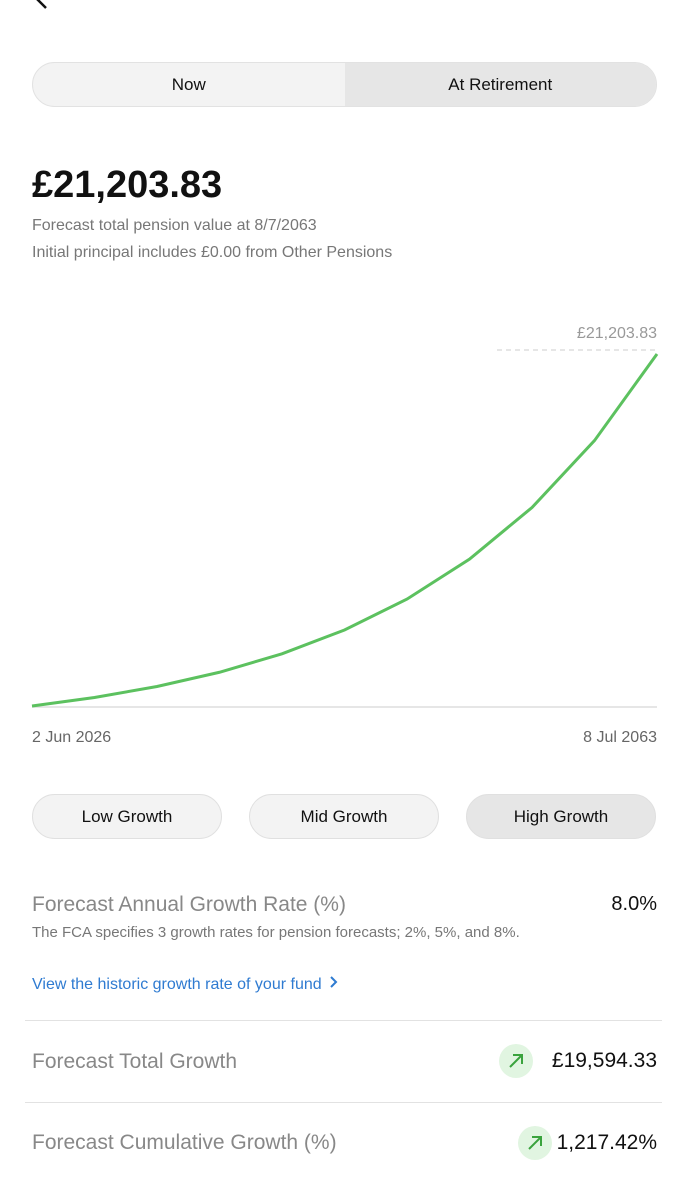  Describe the element at coordinates (333, 982) in the screenshot. I see `chevron` at that location.